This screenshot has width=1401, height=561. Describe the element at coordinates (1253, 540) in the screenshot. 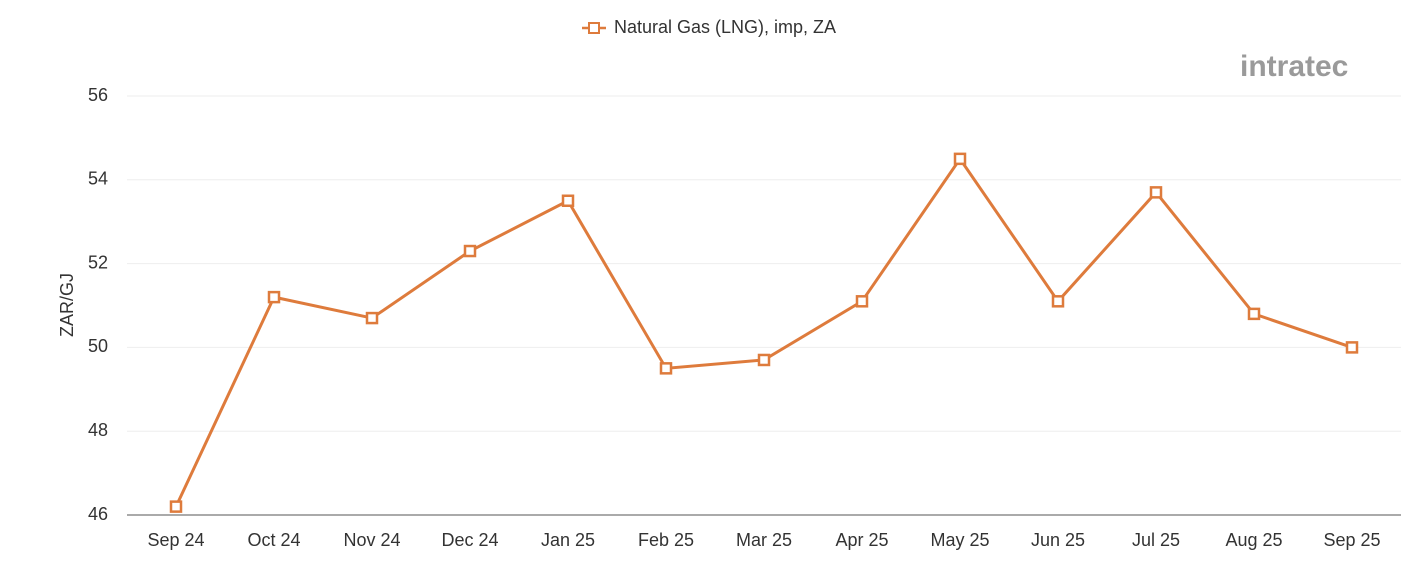

I see `x-tick-label: Aug 25` at that location.